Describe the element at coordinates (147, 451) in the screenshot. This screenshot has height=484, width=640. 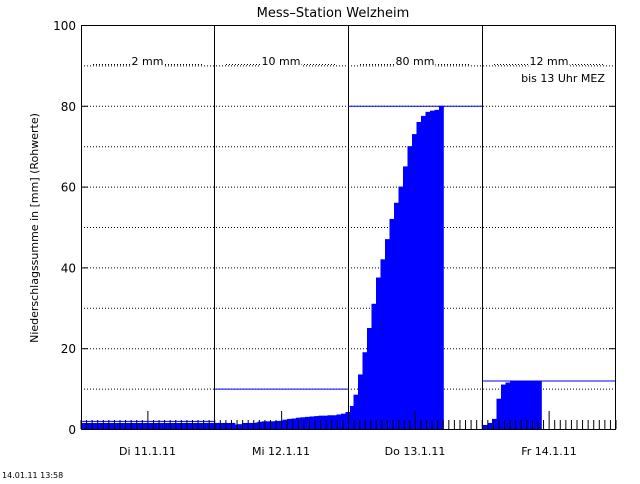
I see `day-label: Di 11.1.11` at that location.